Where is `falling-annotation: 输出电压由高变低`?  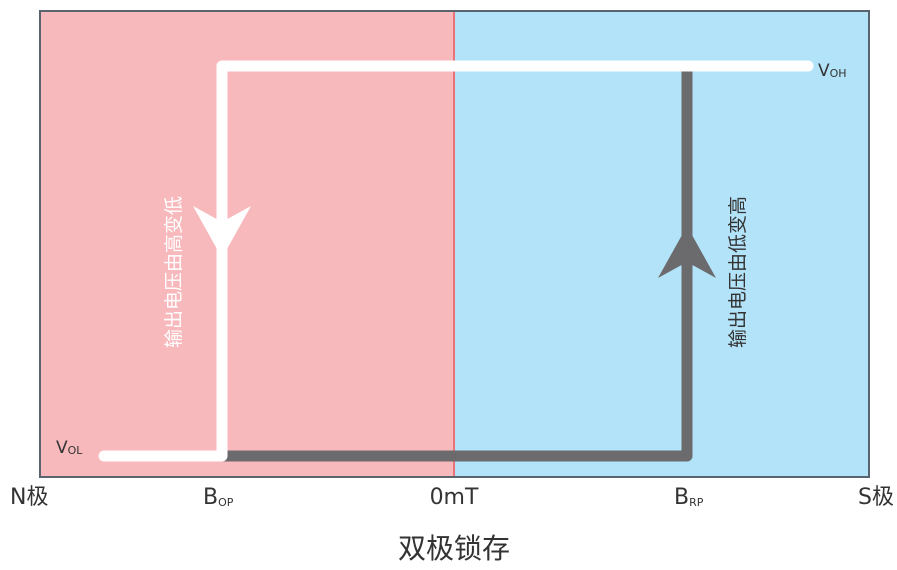 falling-annotation: 输出电压由高变低 is located at coordinates (174, 272).